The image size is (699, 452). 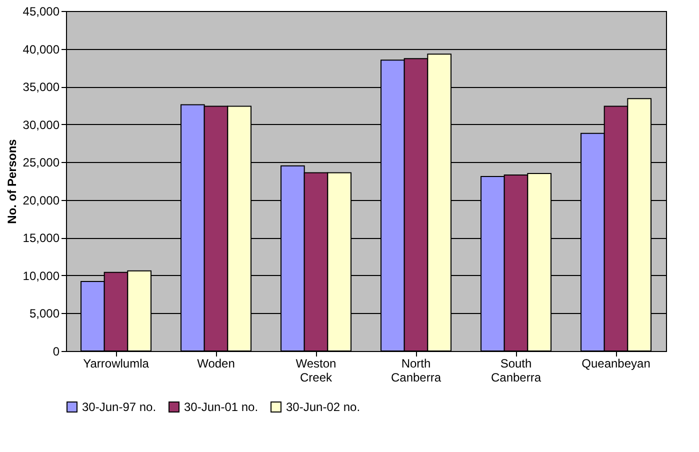 What do you see at coordinates (41, 87) in the screenshot?
I see `y-tick-label: 35,000` at bounding box center [41, 87].